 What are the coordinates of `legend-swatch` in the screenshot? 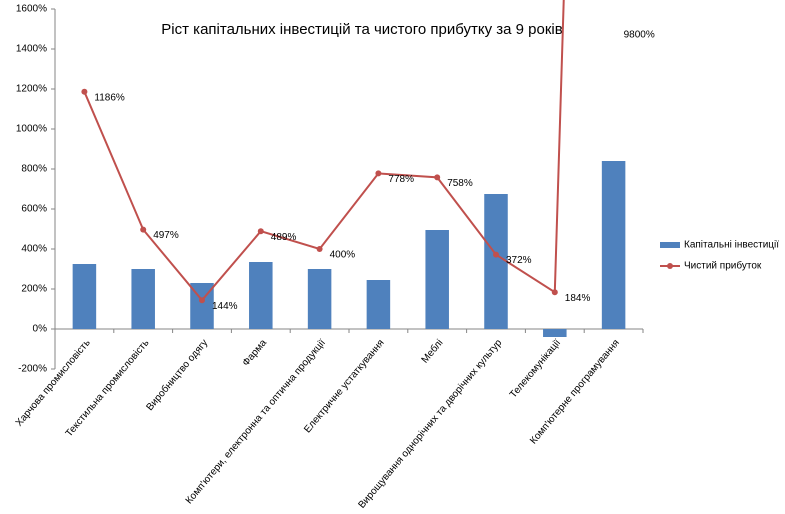 It's located at (670, 245).